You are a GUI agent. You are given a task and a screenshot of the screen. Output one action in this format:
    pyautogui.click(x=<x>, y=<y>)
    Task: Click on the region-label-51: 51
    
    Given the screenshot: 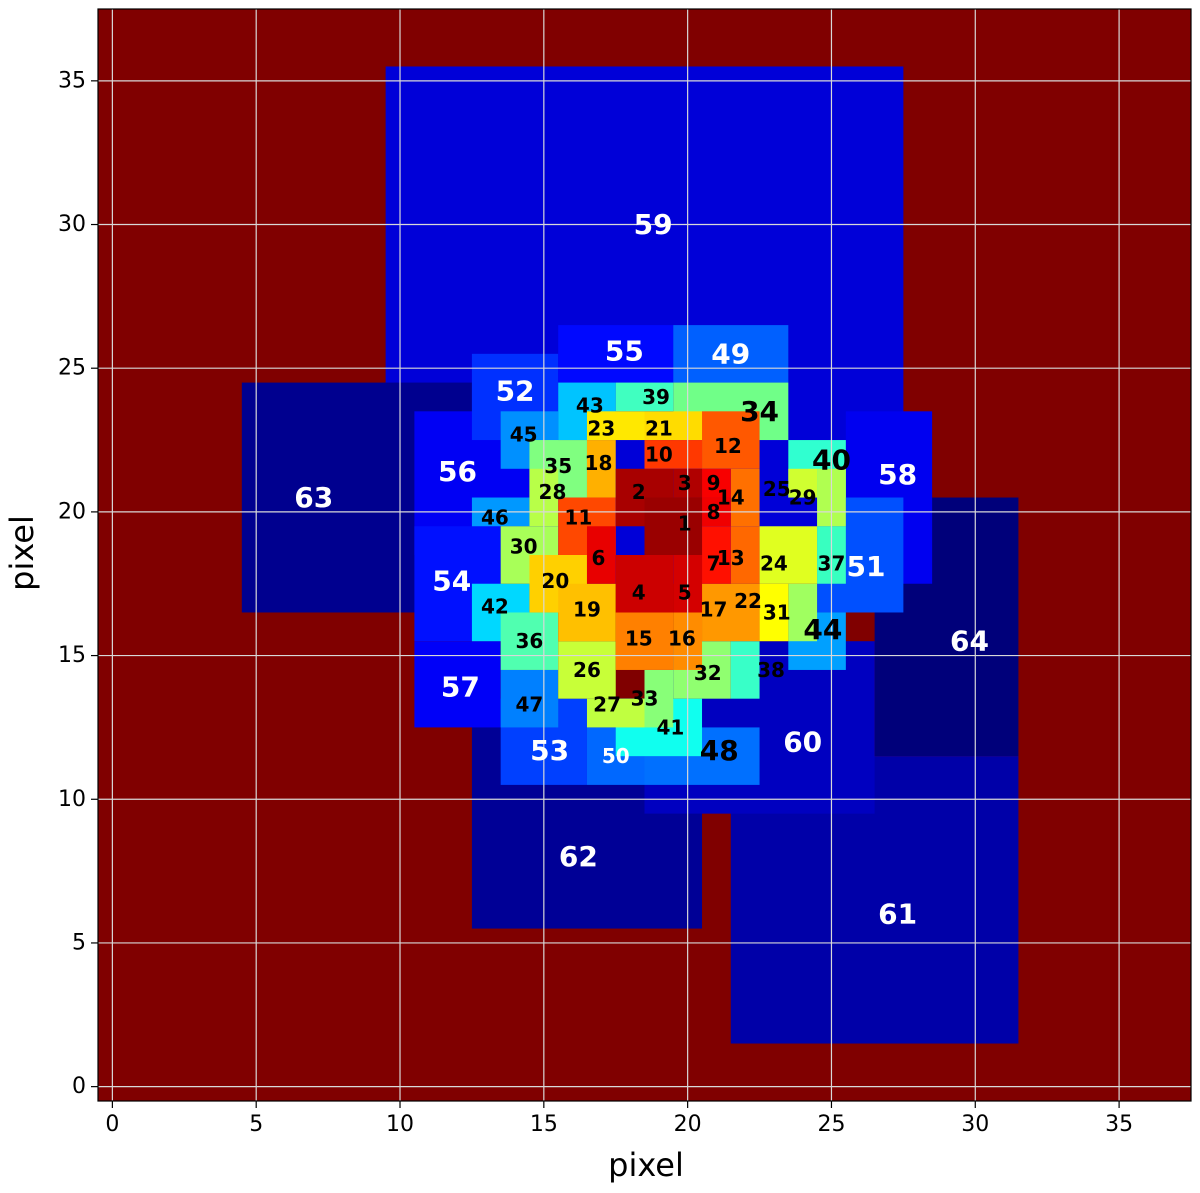 What is the action you would take?
    pyautogui.click(x=865, y=566)
    